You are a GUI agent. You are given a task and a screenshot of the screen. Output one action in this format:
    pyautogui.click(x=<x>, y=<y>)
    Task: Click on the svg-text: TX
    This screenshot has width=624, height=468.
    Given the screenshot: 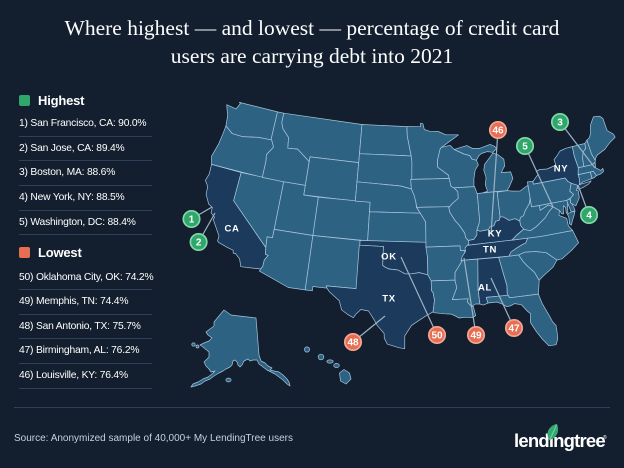 What is the action you would take?
    pyautogui.click(x=389, y=298)
    